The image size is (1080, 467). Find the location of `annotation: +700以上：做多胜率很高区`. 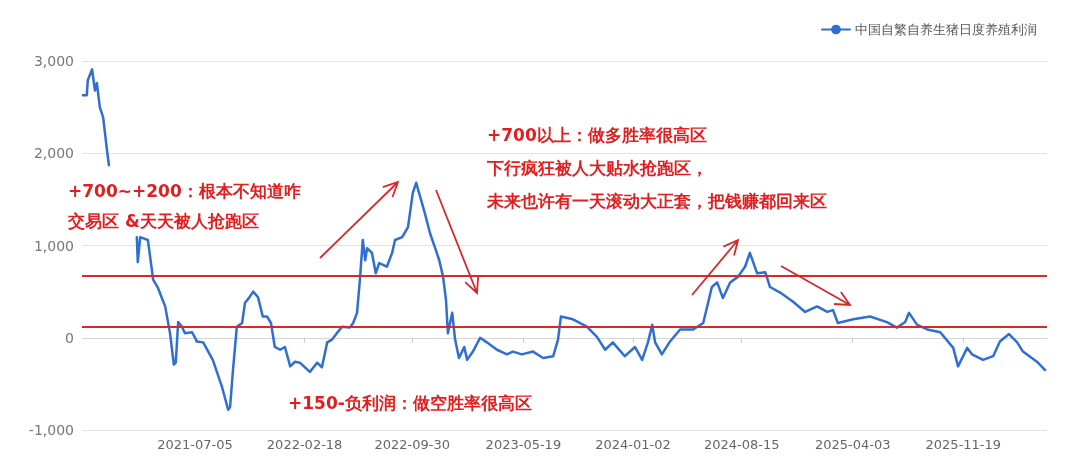

annotation: +700以上：做多胜率很高区 is located at coordinates (597, 135).